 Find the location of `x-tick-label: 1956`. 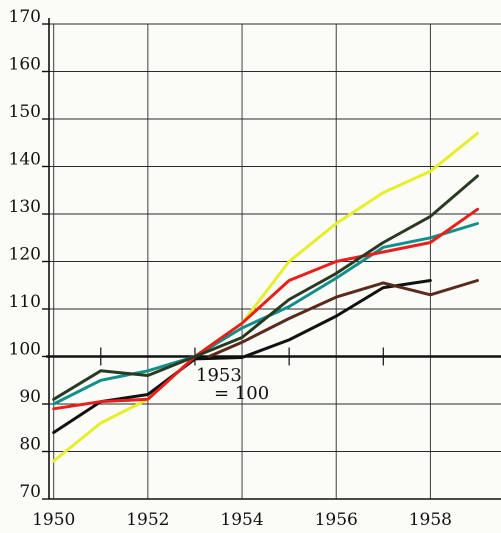

x-tick-label: 1956 is located at coordinates (336, 520).